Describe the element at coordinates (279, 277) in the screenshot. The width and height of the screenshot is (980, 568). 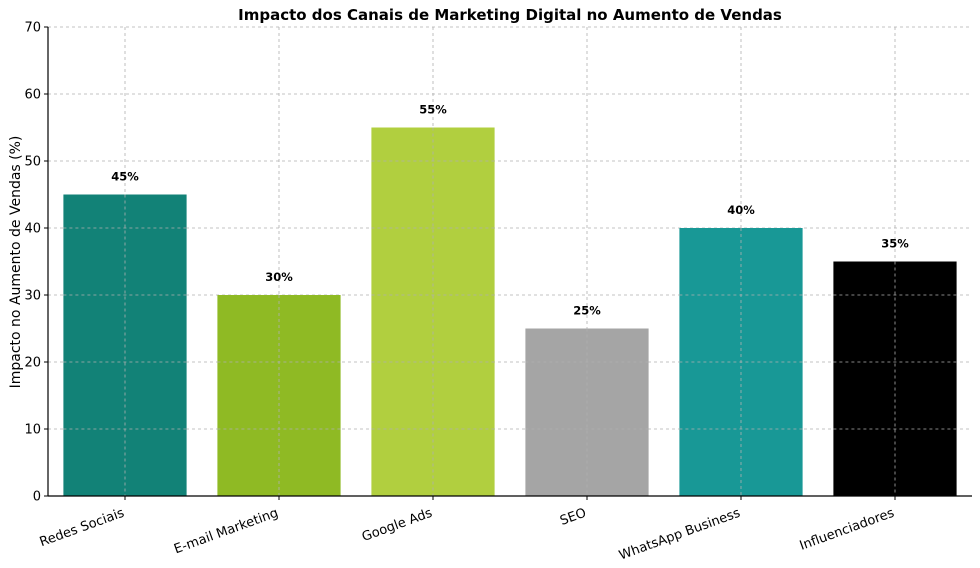
I see `data-label: 30%` at that location.